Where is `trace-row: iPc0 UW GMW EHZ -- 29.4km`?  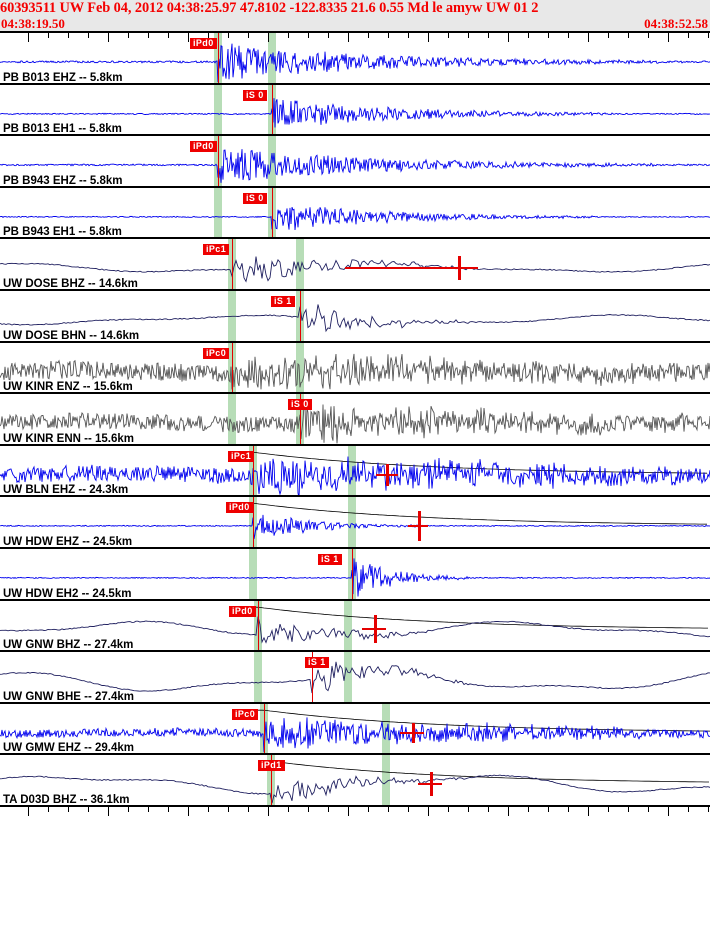 trace-row: iPc0 UW GMW EHZ -- 29.4km is located at coordinates (355, 729).